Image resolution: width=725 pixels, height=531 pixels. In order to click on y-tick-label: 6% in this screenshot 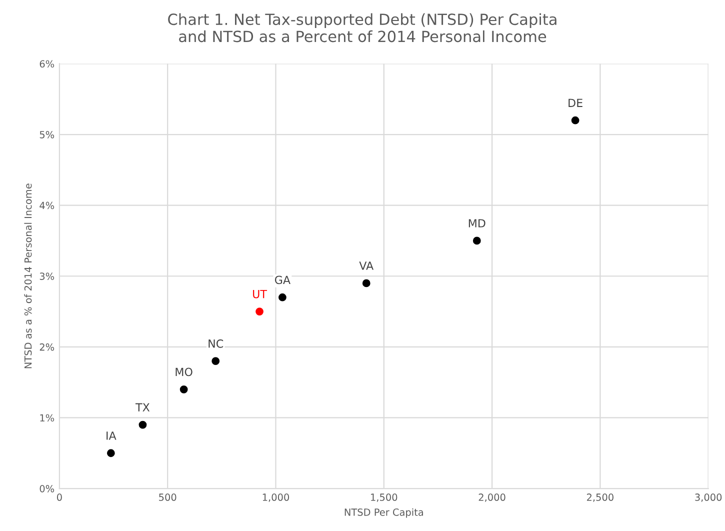, I will do `click(47, 64)`.